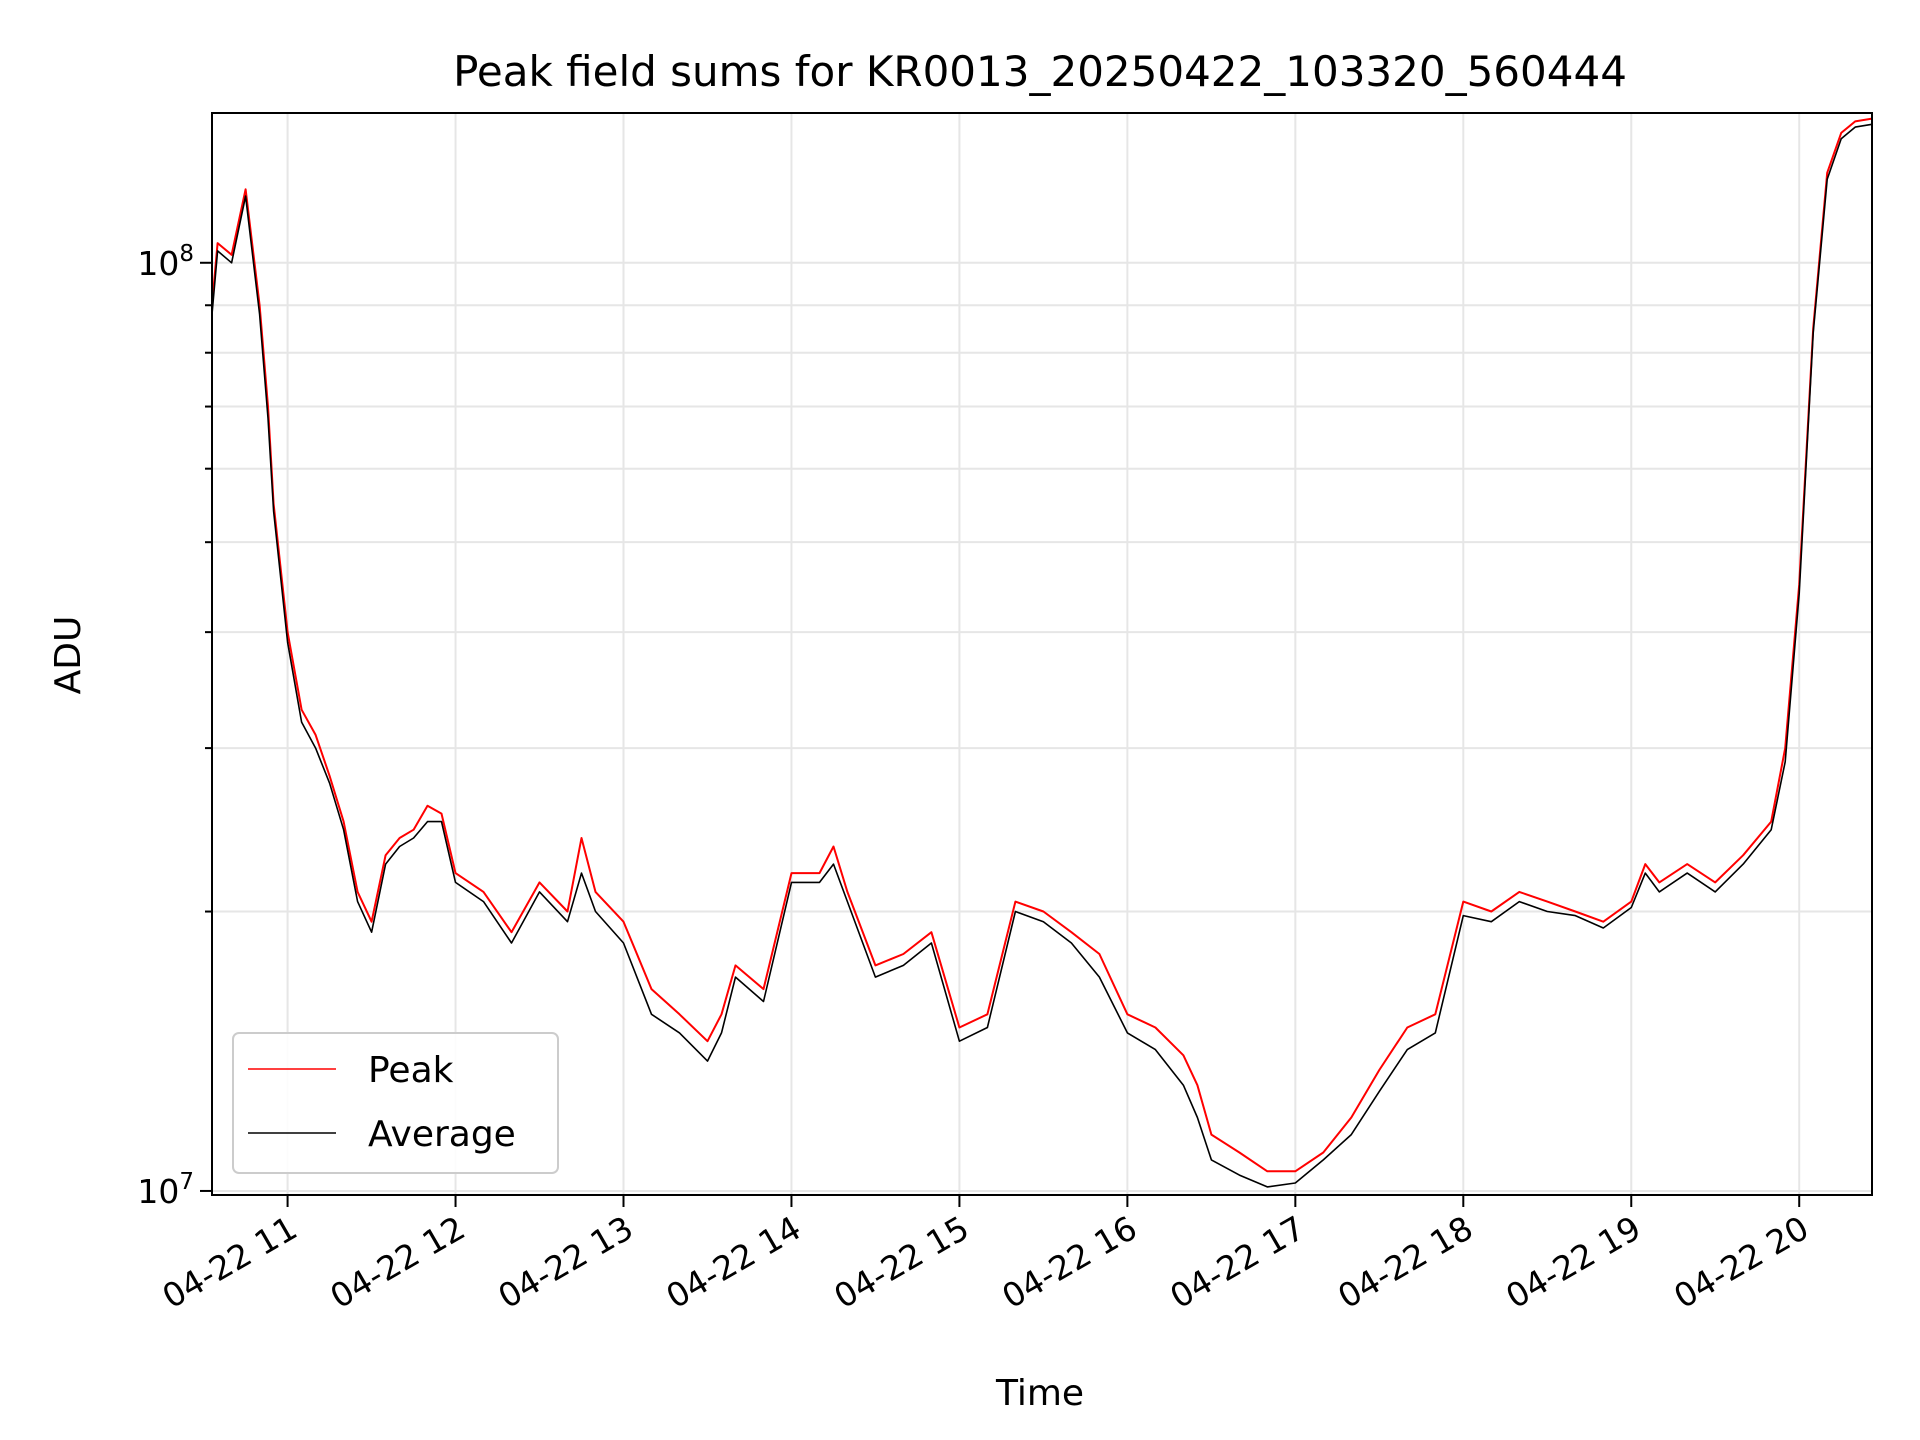  I want to click on legend: Peak Average, so click(395, 1103).